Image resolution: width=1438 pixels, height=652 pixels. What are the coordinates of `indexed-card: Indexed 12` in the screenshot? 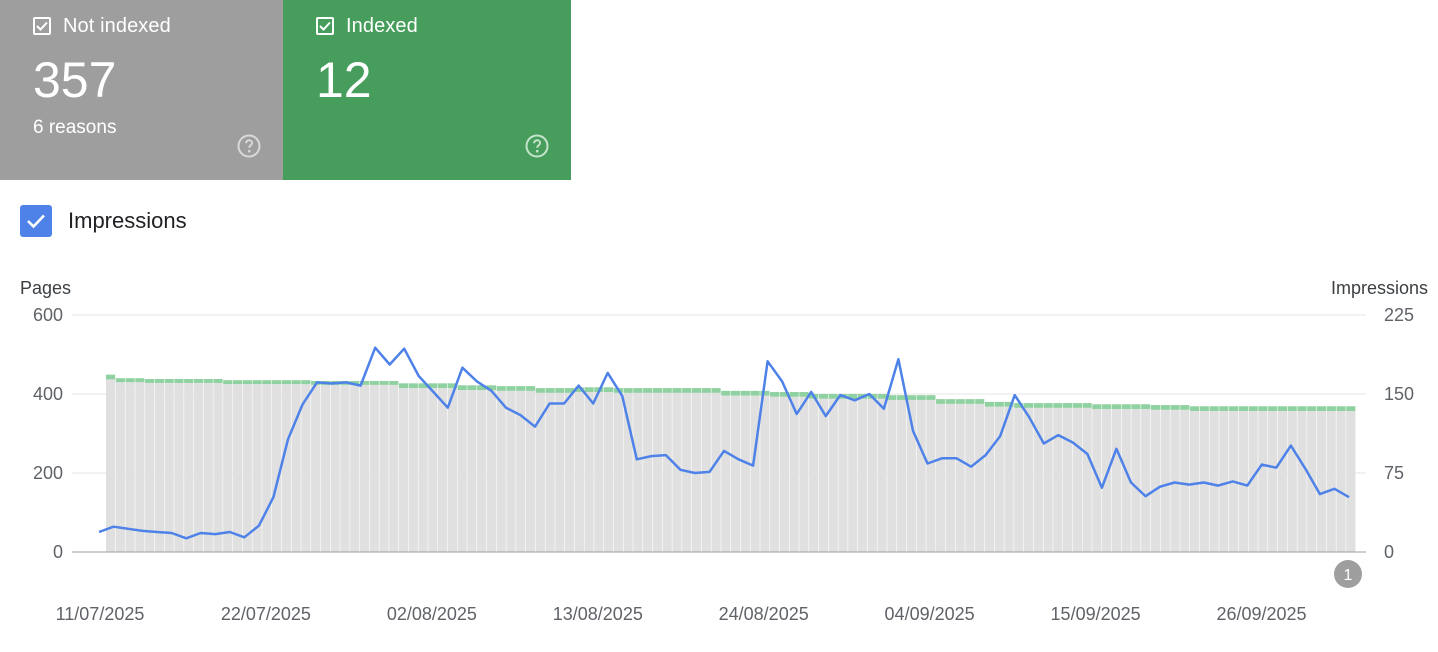 It's located at (427, 90).